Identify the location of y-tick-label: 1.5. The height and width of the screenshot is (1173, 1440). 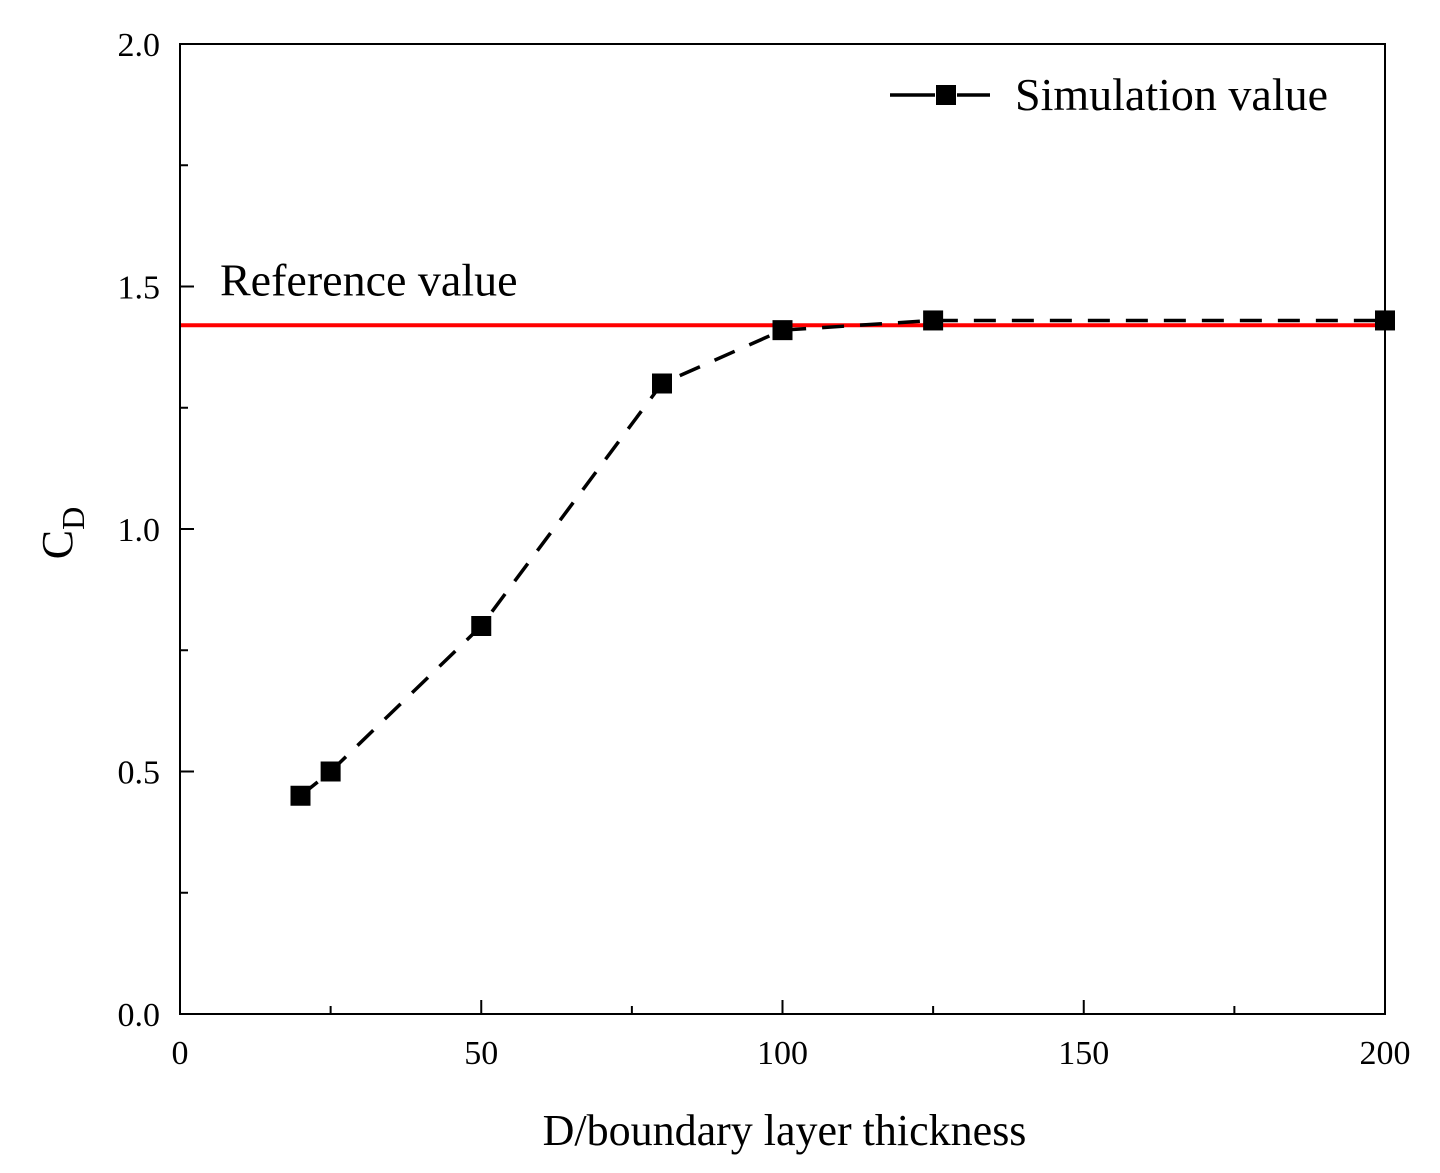
(139, 288).